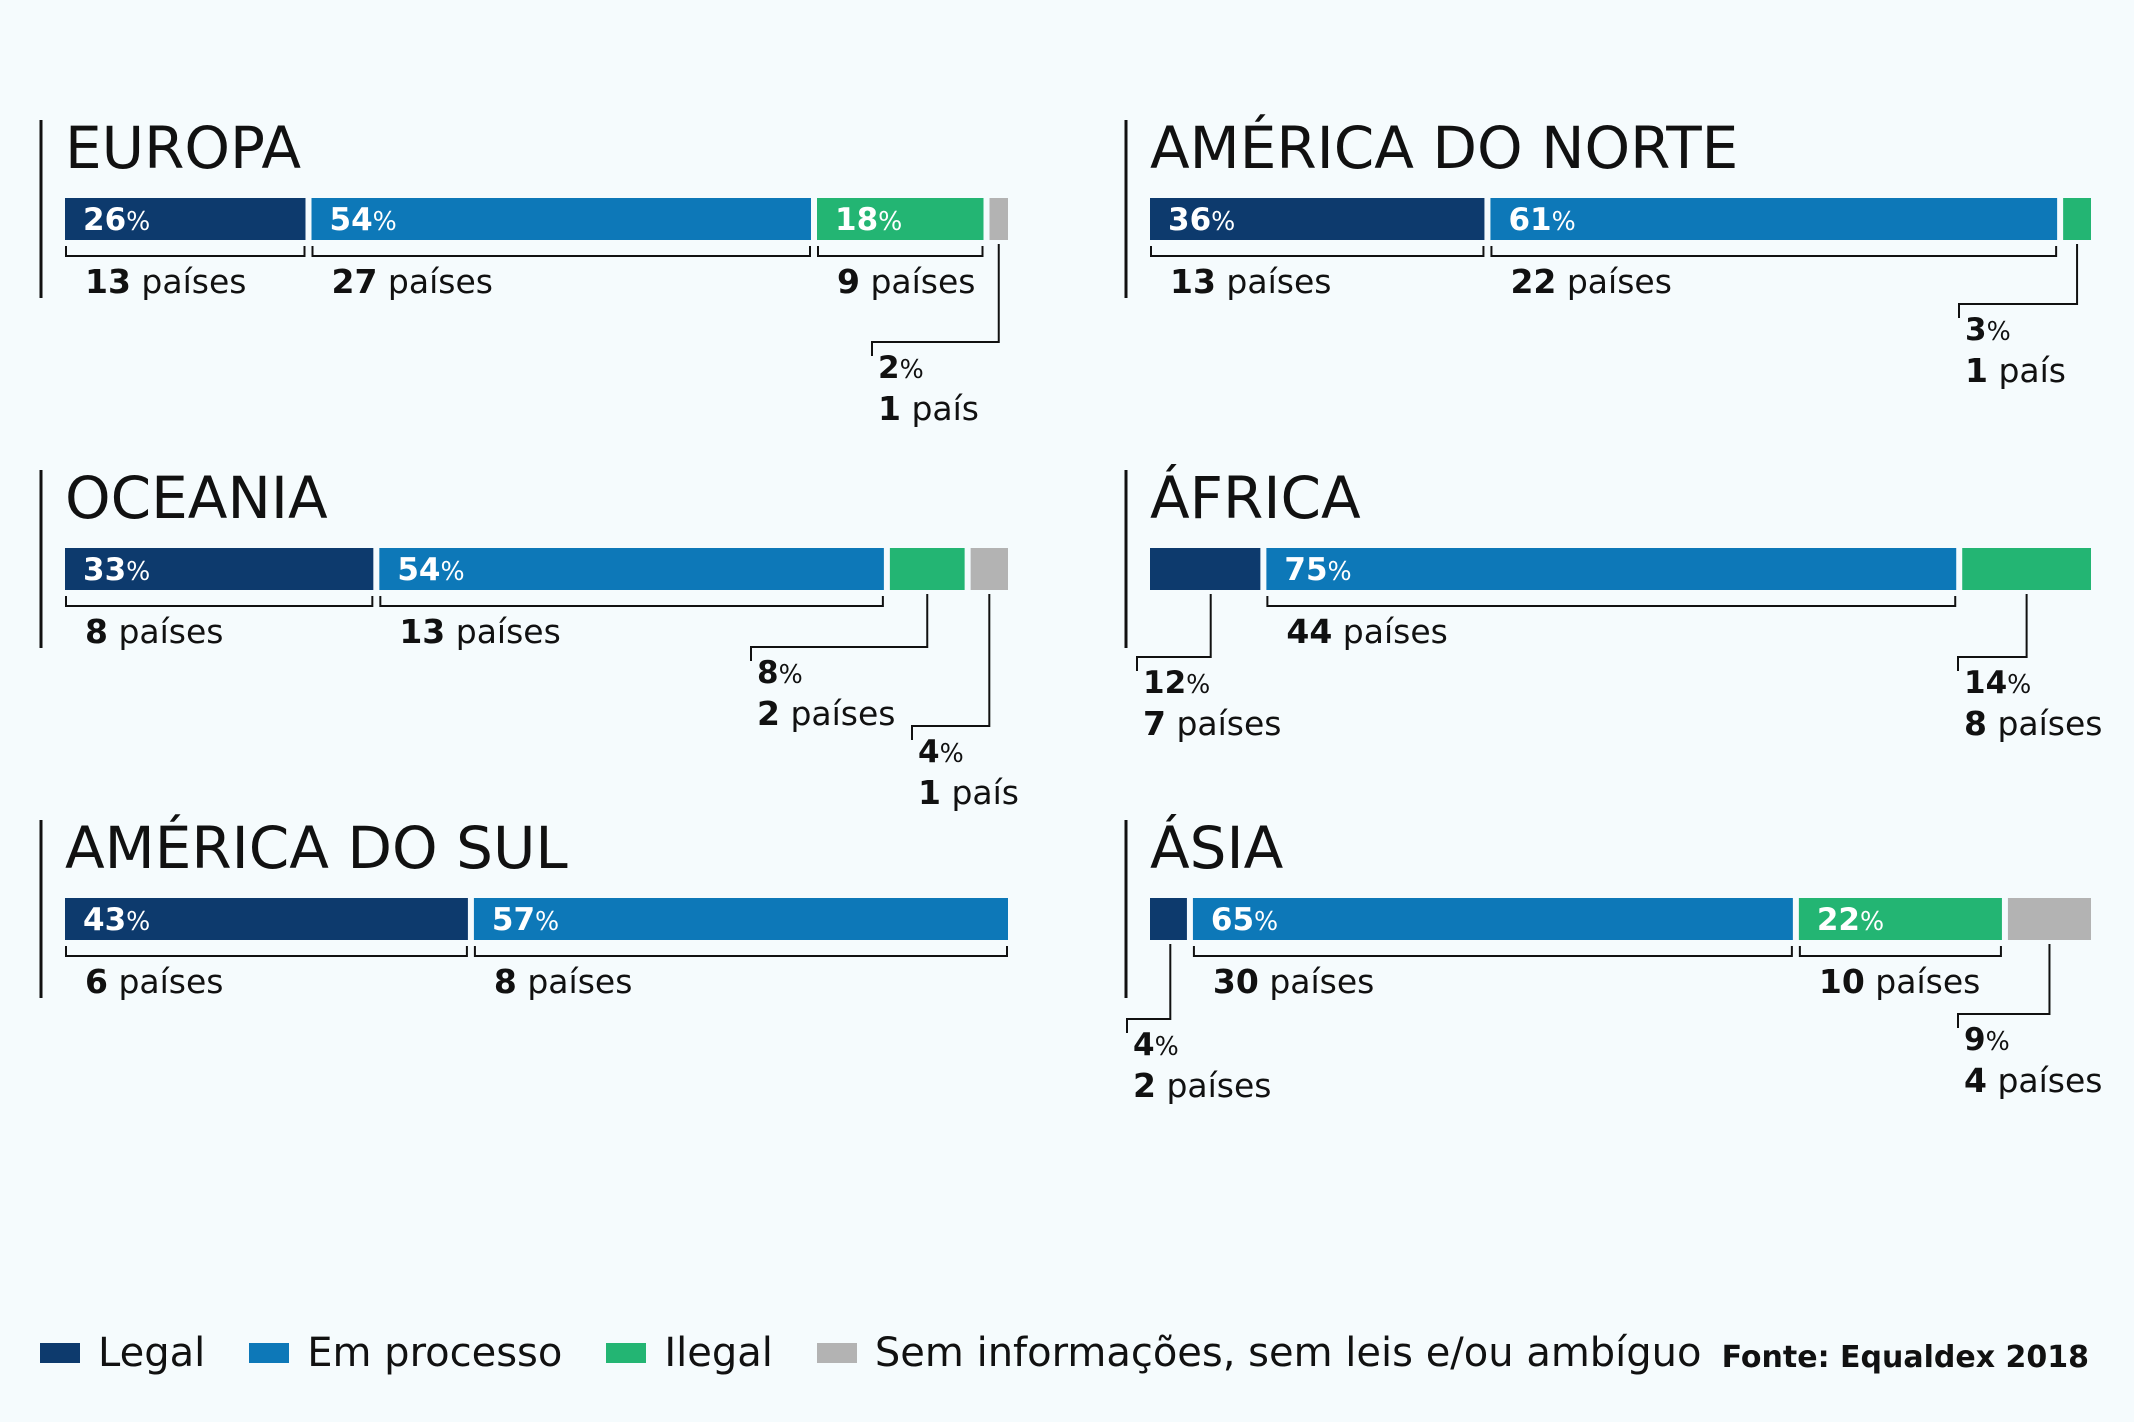 This screenshot has width=2134, height=1422. I want to click on bar-percent-label: 61%, so click(1541, 220).